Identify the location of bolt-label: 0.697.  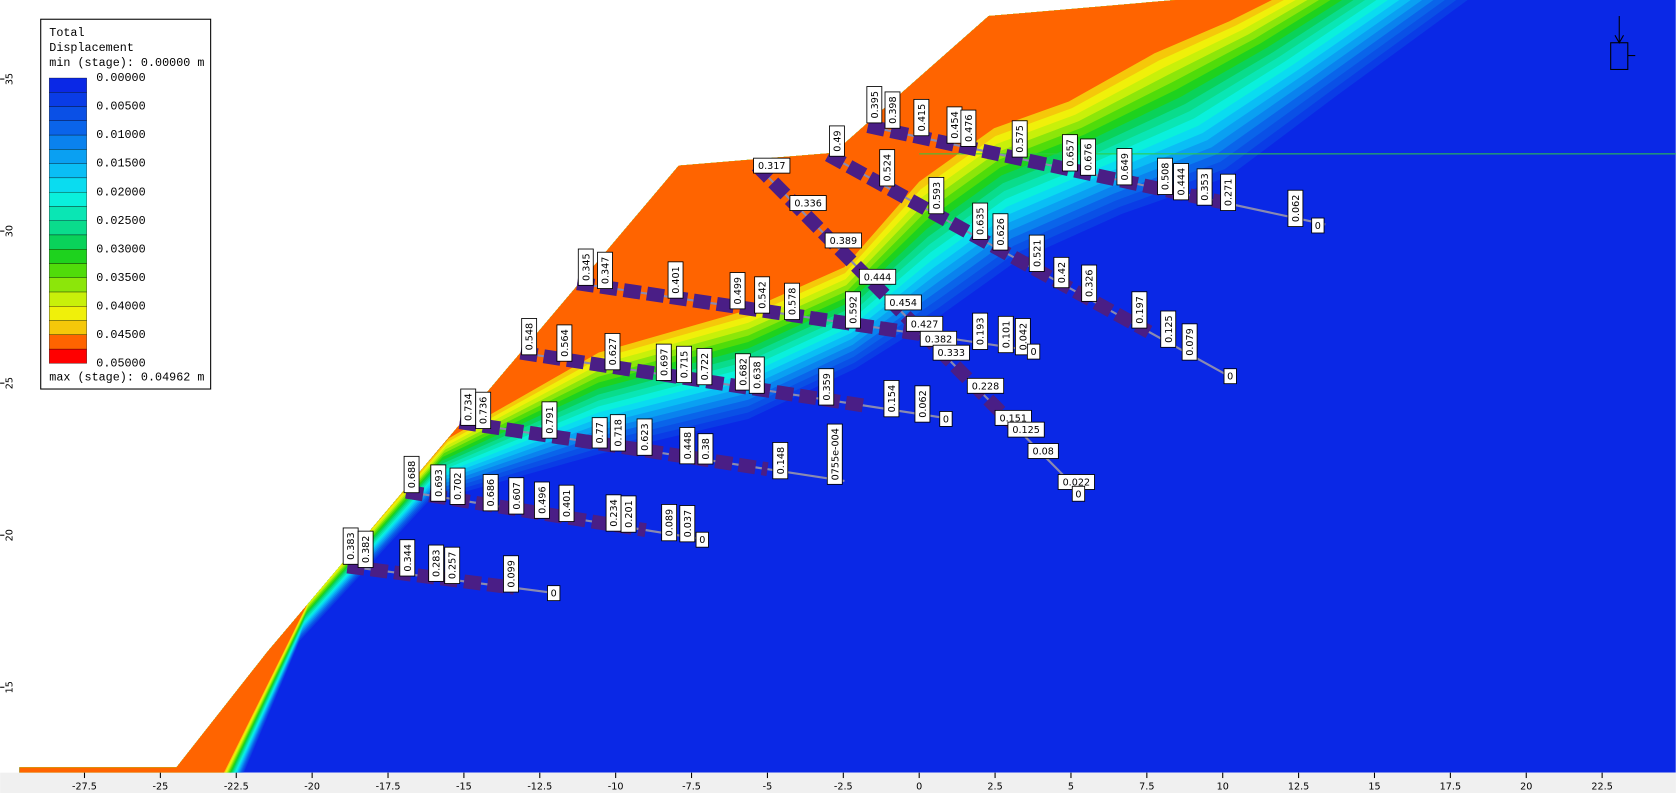
(663, 362).